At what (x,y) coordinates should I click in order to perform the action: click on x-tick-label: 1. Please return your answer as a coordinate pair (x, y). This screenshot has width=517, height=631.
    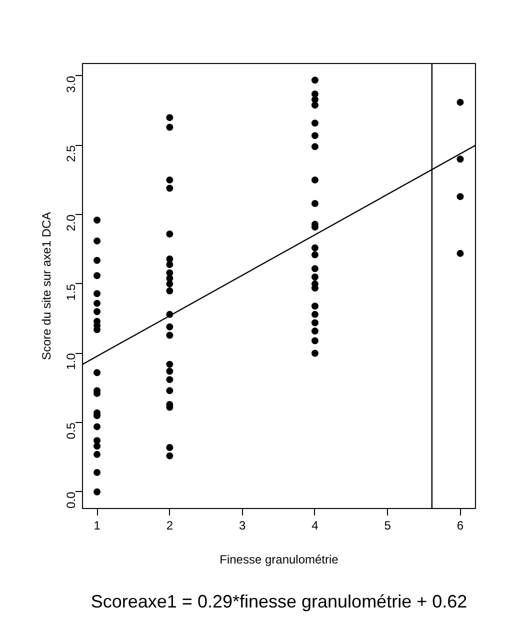
    Looking at the image, I should click on (97, 525).